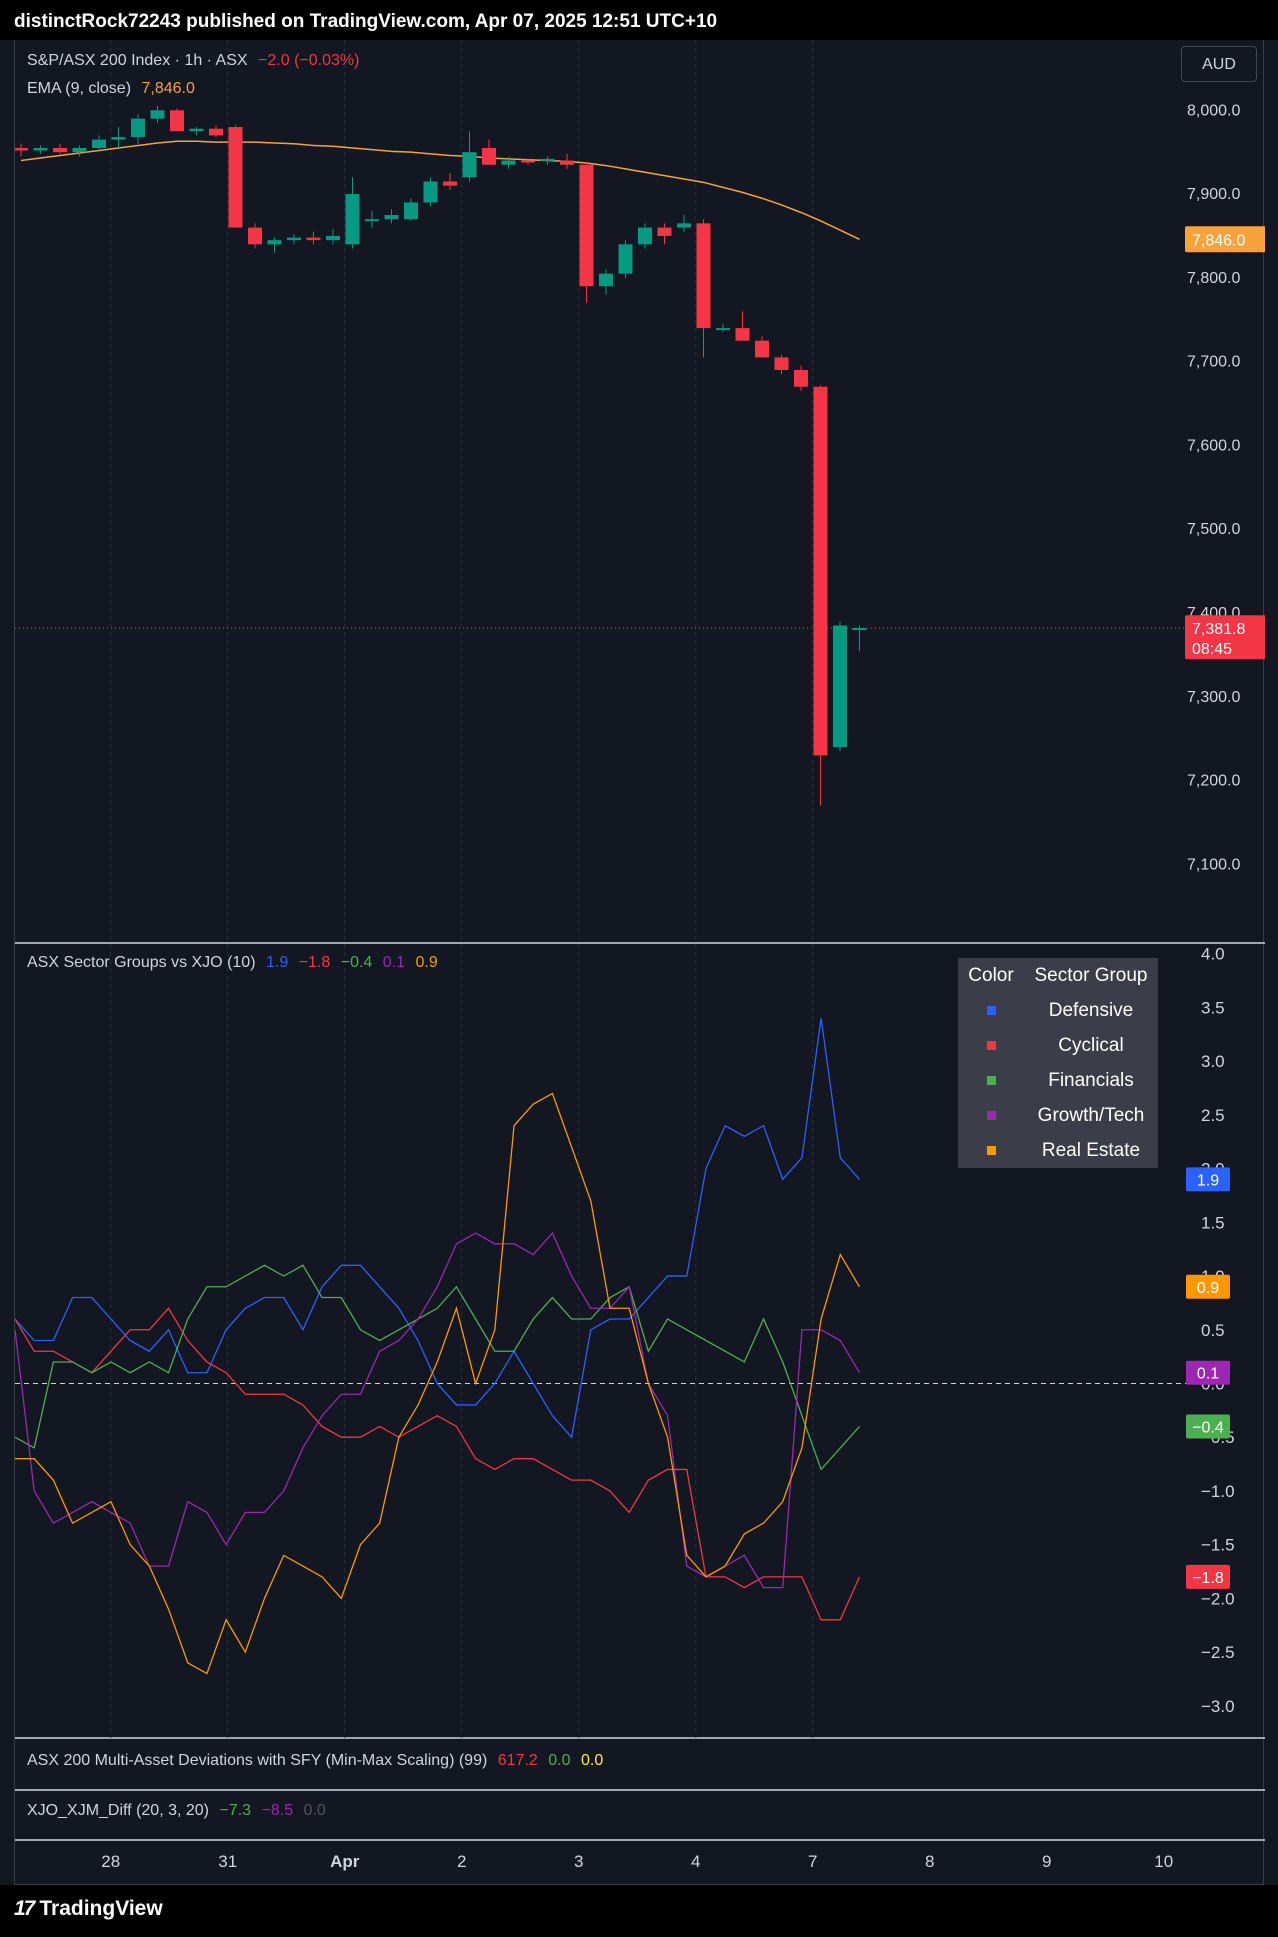  I want to click on time-axis-label: 8, so click(929, 1861).